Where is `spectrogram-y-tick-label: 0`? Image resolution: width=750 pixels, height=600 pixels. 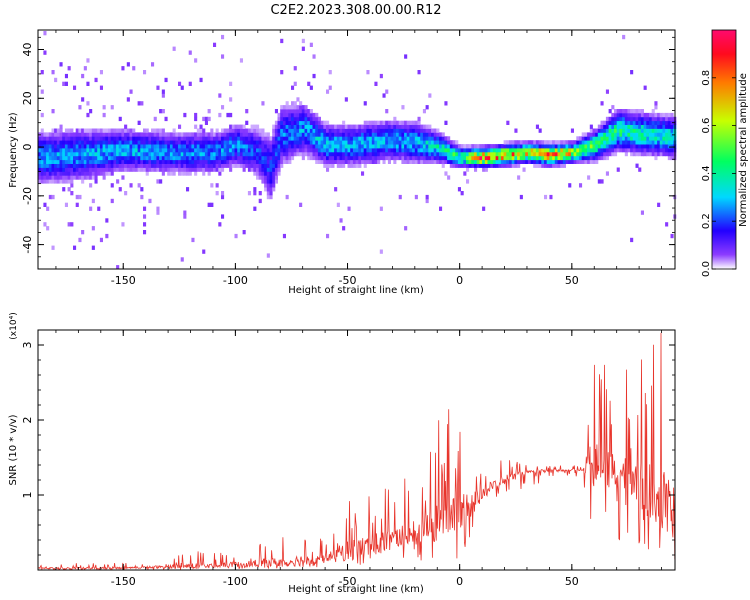 spectrogram-y-tick-label: 0 is located at coordinates (27, 147).